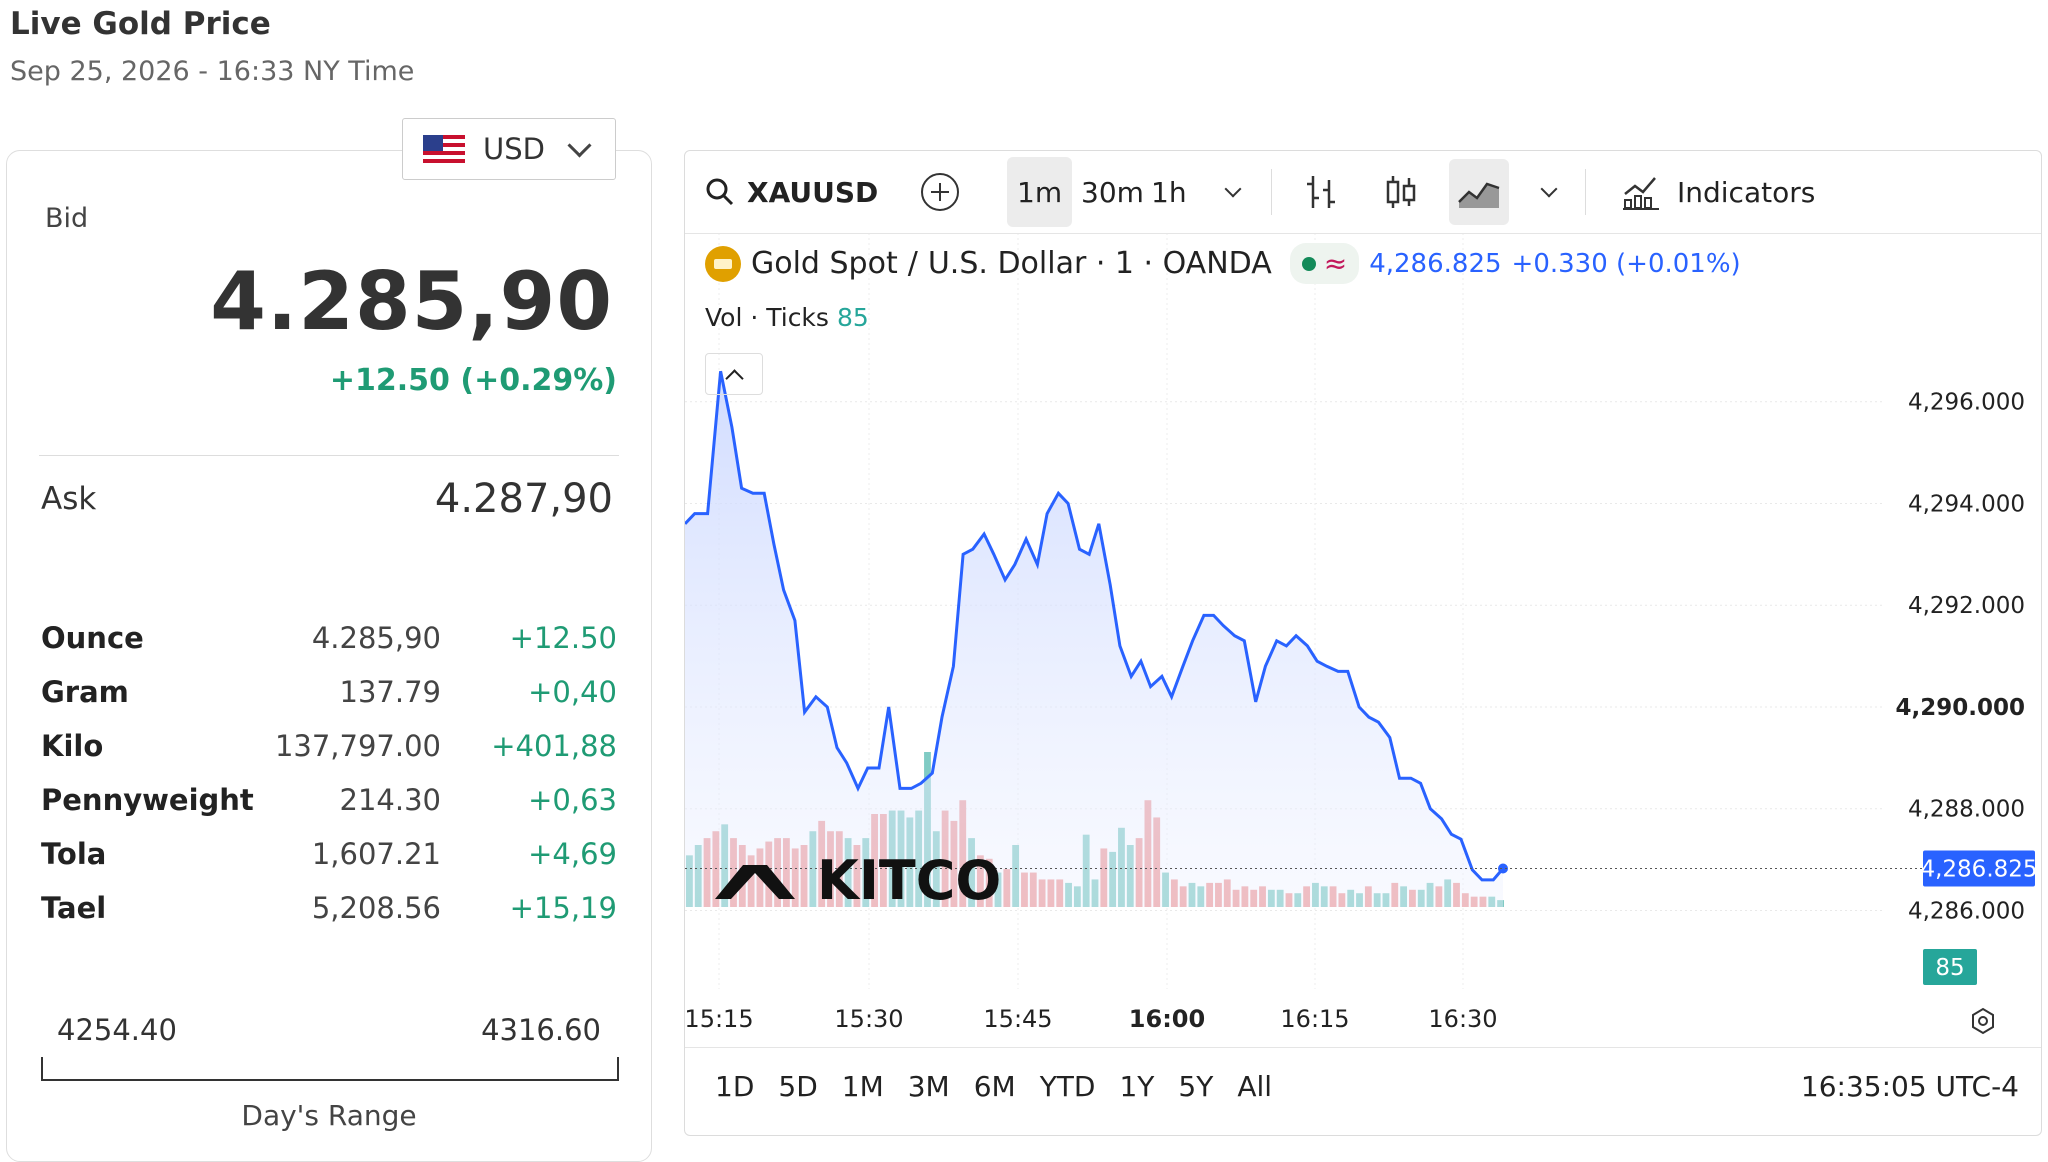  Describe the element at coordinates (336, 746) in the screenshot. I see `unit-row: Kilo 137,797.00 +401,88` at that location.